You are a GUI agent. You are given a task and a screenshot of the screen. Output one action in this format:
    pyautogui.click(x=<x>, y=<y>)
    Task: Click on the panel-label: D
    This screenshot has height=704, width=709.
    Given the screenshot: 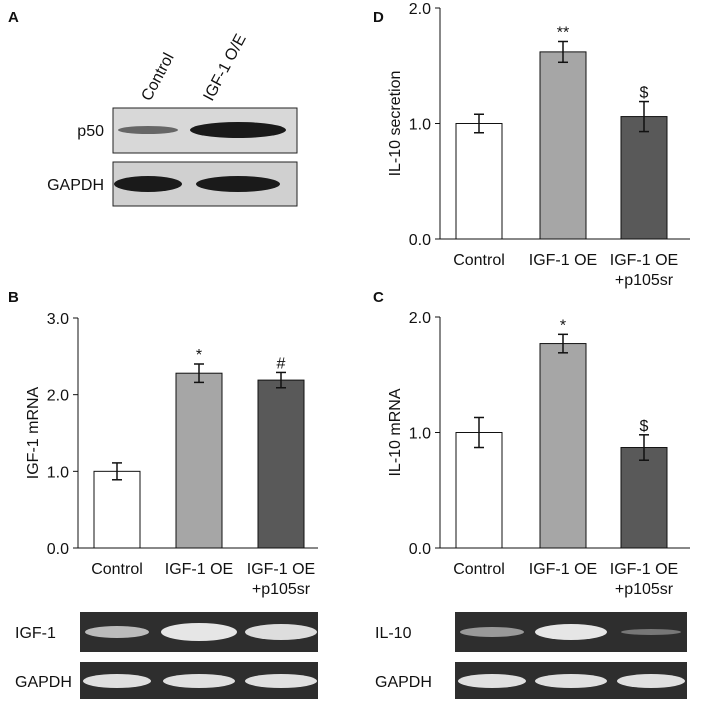 What is the action you would take?
    pyautogui.click(x=378, y=17)
    